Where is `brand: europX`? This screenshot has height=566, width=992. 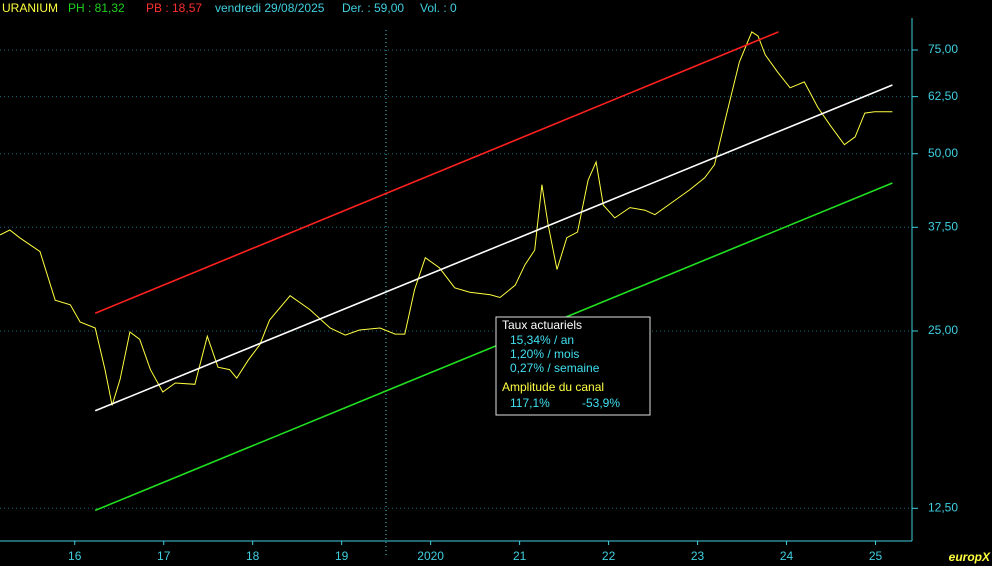 brand: europX is located at coordinates (970, 557).